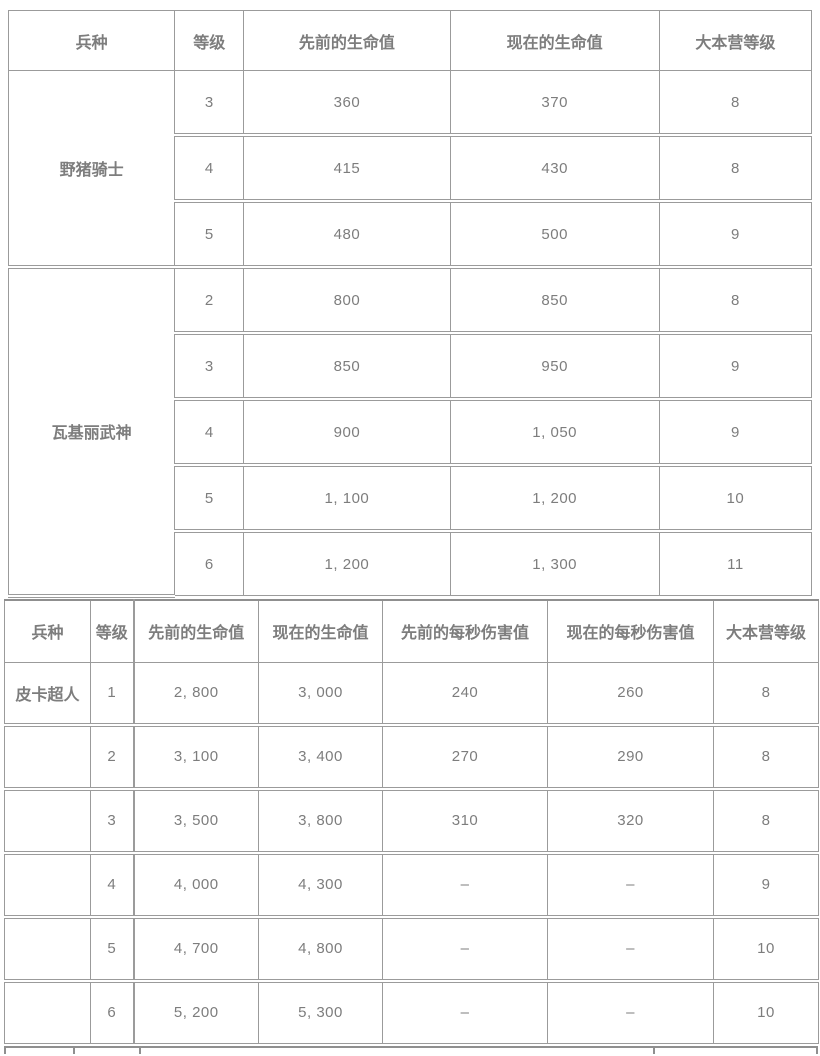 The image size is (820, 1056). Describe the element at coordinates (554, 562) in the screenshot. I see `value-cell: 1, 300` at that location.